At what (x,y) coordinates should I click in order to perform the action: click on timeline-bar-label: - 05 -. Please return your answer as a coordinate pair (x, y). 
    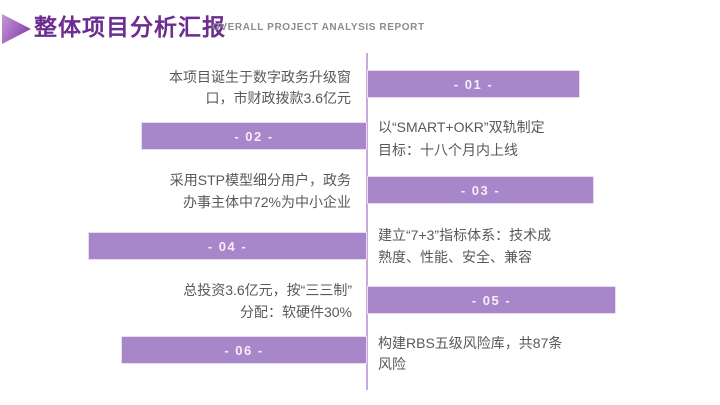
    Looking at the image, I should click on (491, 300).